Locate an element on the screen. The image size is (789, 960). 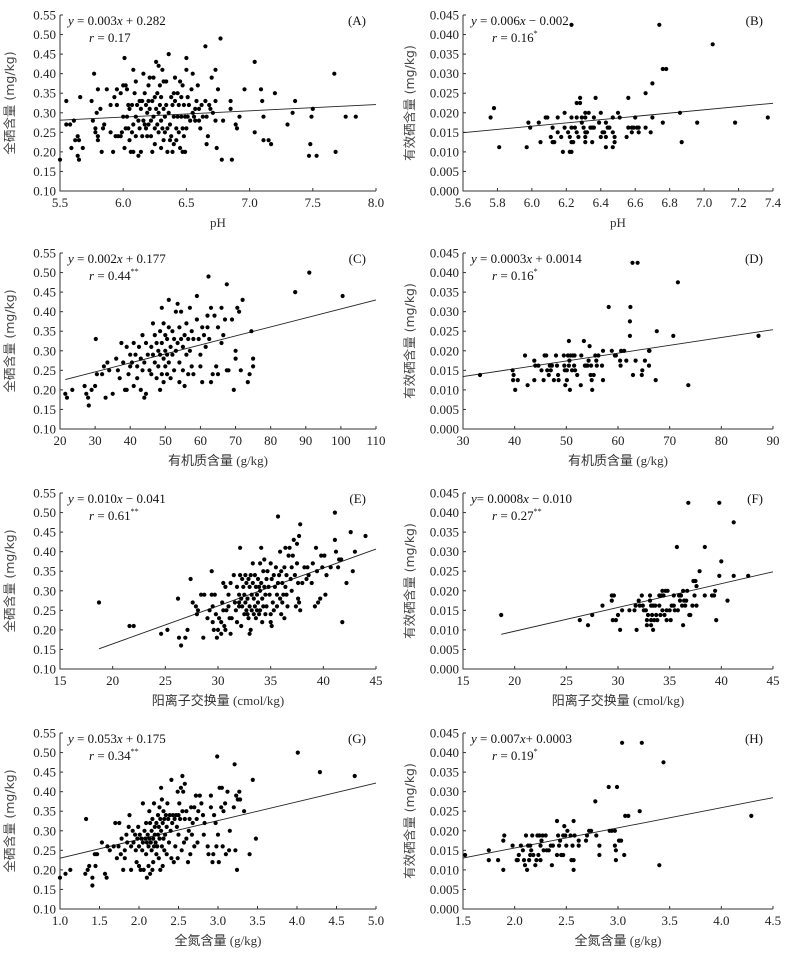
y-tick-label: 0.015 is located at coordinates (444, 370).